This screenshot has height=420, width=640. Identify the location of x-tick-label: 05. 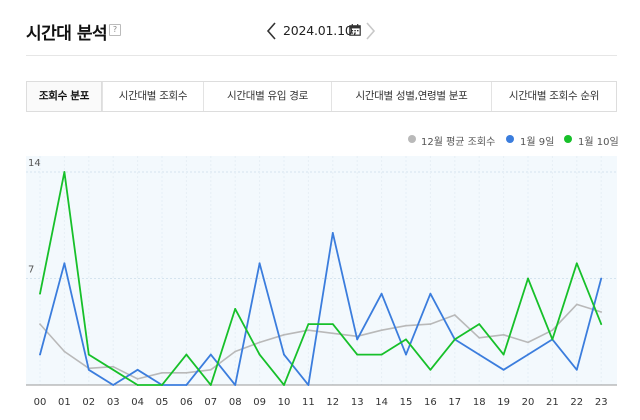
(162, 402).